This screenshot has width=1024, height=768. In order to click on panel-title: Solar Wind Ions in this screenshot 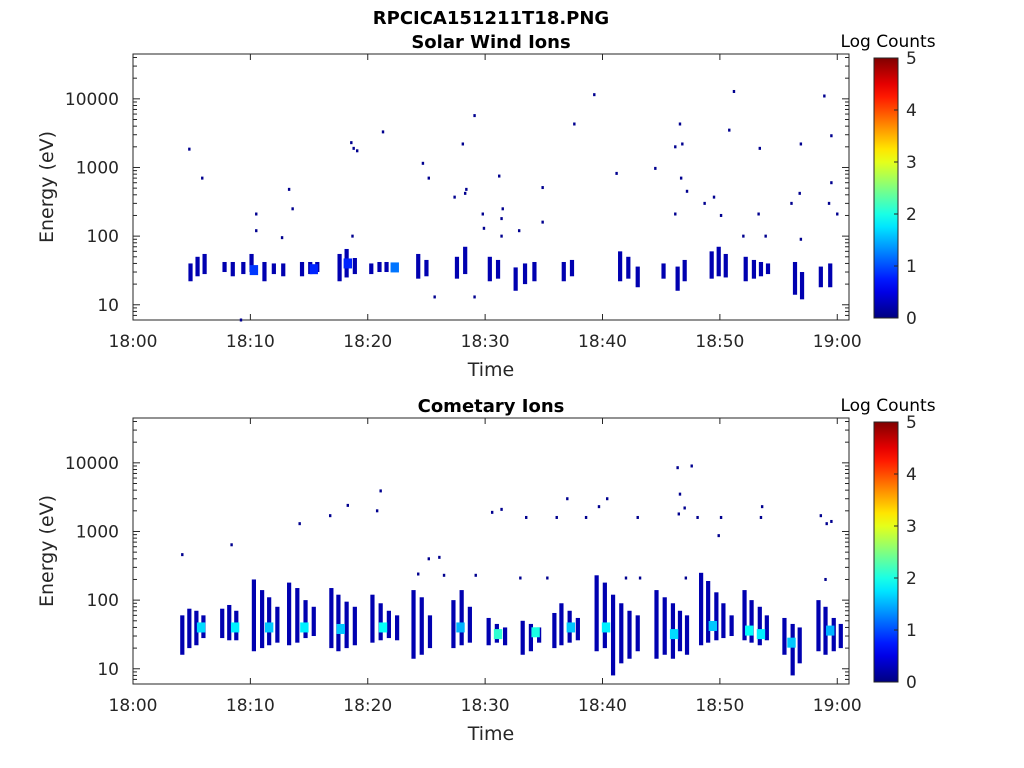, I will do `click(490, 42)`.